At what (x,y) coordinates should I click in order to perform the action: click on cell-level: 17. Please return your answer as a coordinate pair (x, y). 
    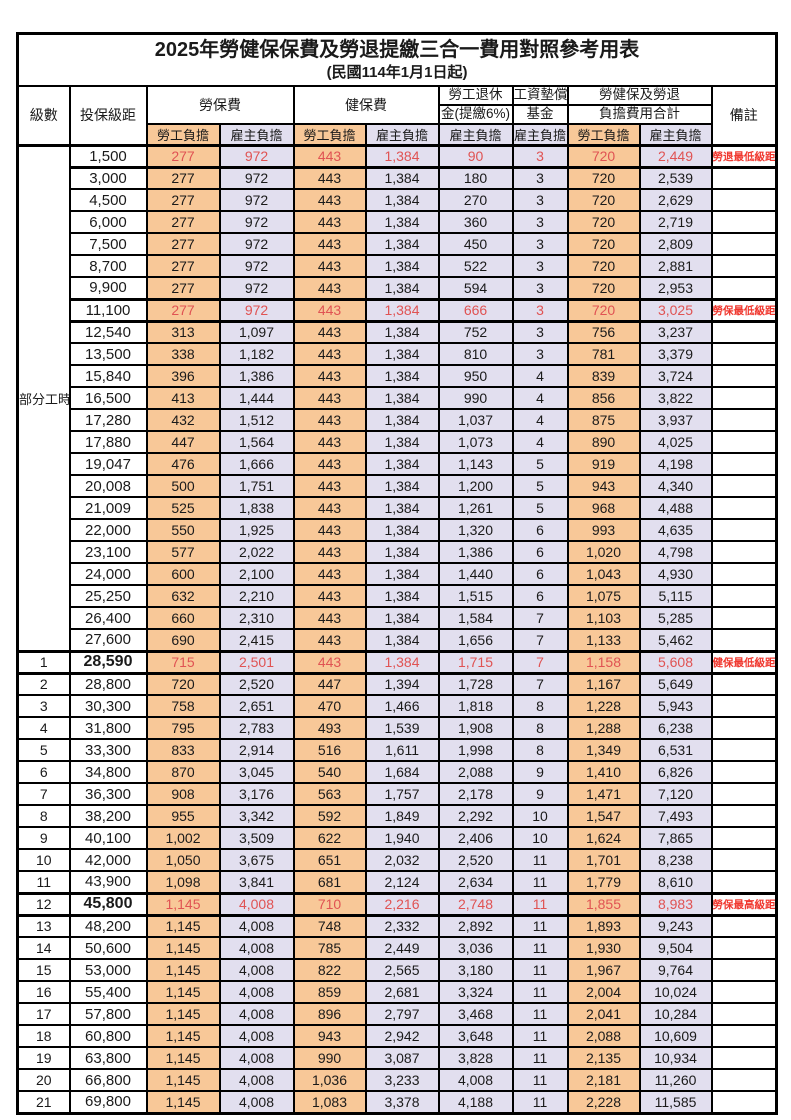
    Looking at the image, I should click on (43, 1014).